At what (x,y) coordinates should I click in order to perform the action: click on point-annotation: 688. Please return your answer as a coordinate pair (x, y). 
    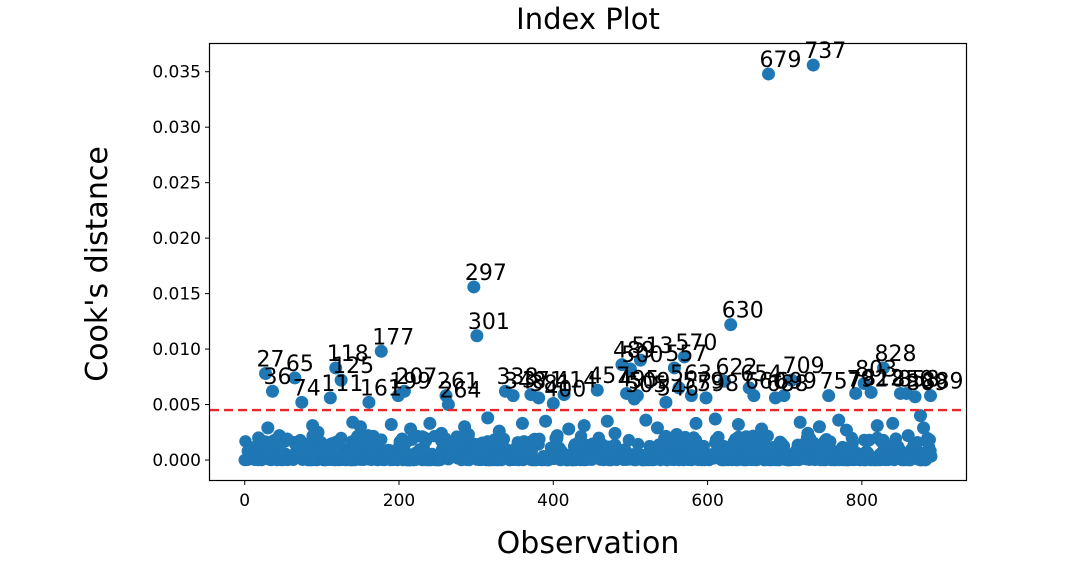
    Looking at the image, I should click on (787, 384).